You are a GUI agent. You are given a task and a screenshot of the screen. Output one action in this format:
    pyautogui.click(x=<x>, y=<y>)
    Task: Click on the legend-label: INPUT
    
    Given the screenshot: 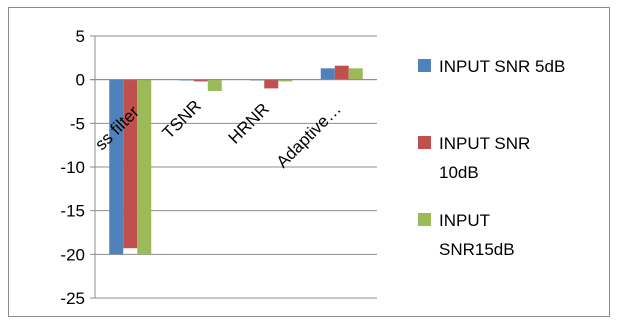 What is the action you would take?
    pyautogui.click(x=464, y=220)
    